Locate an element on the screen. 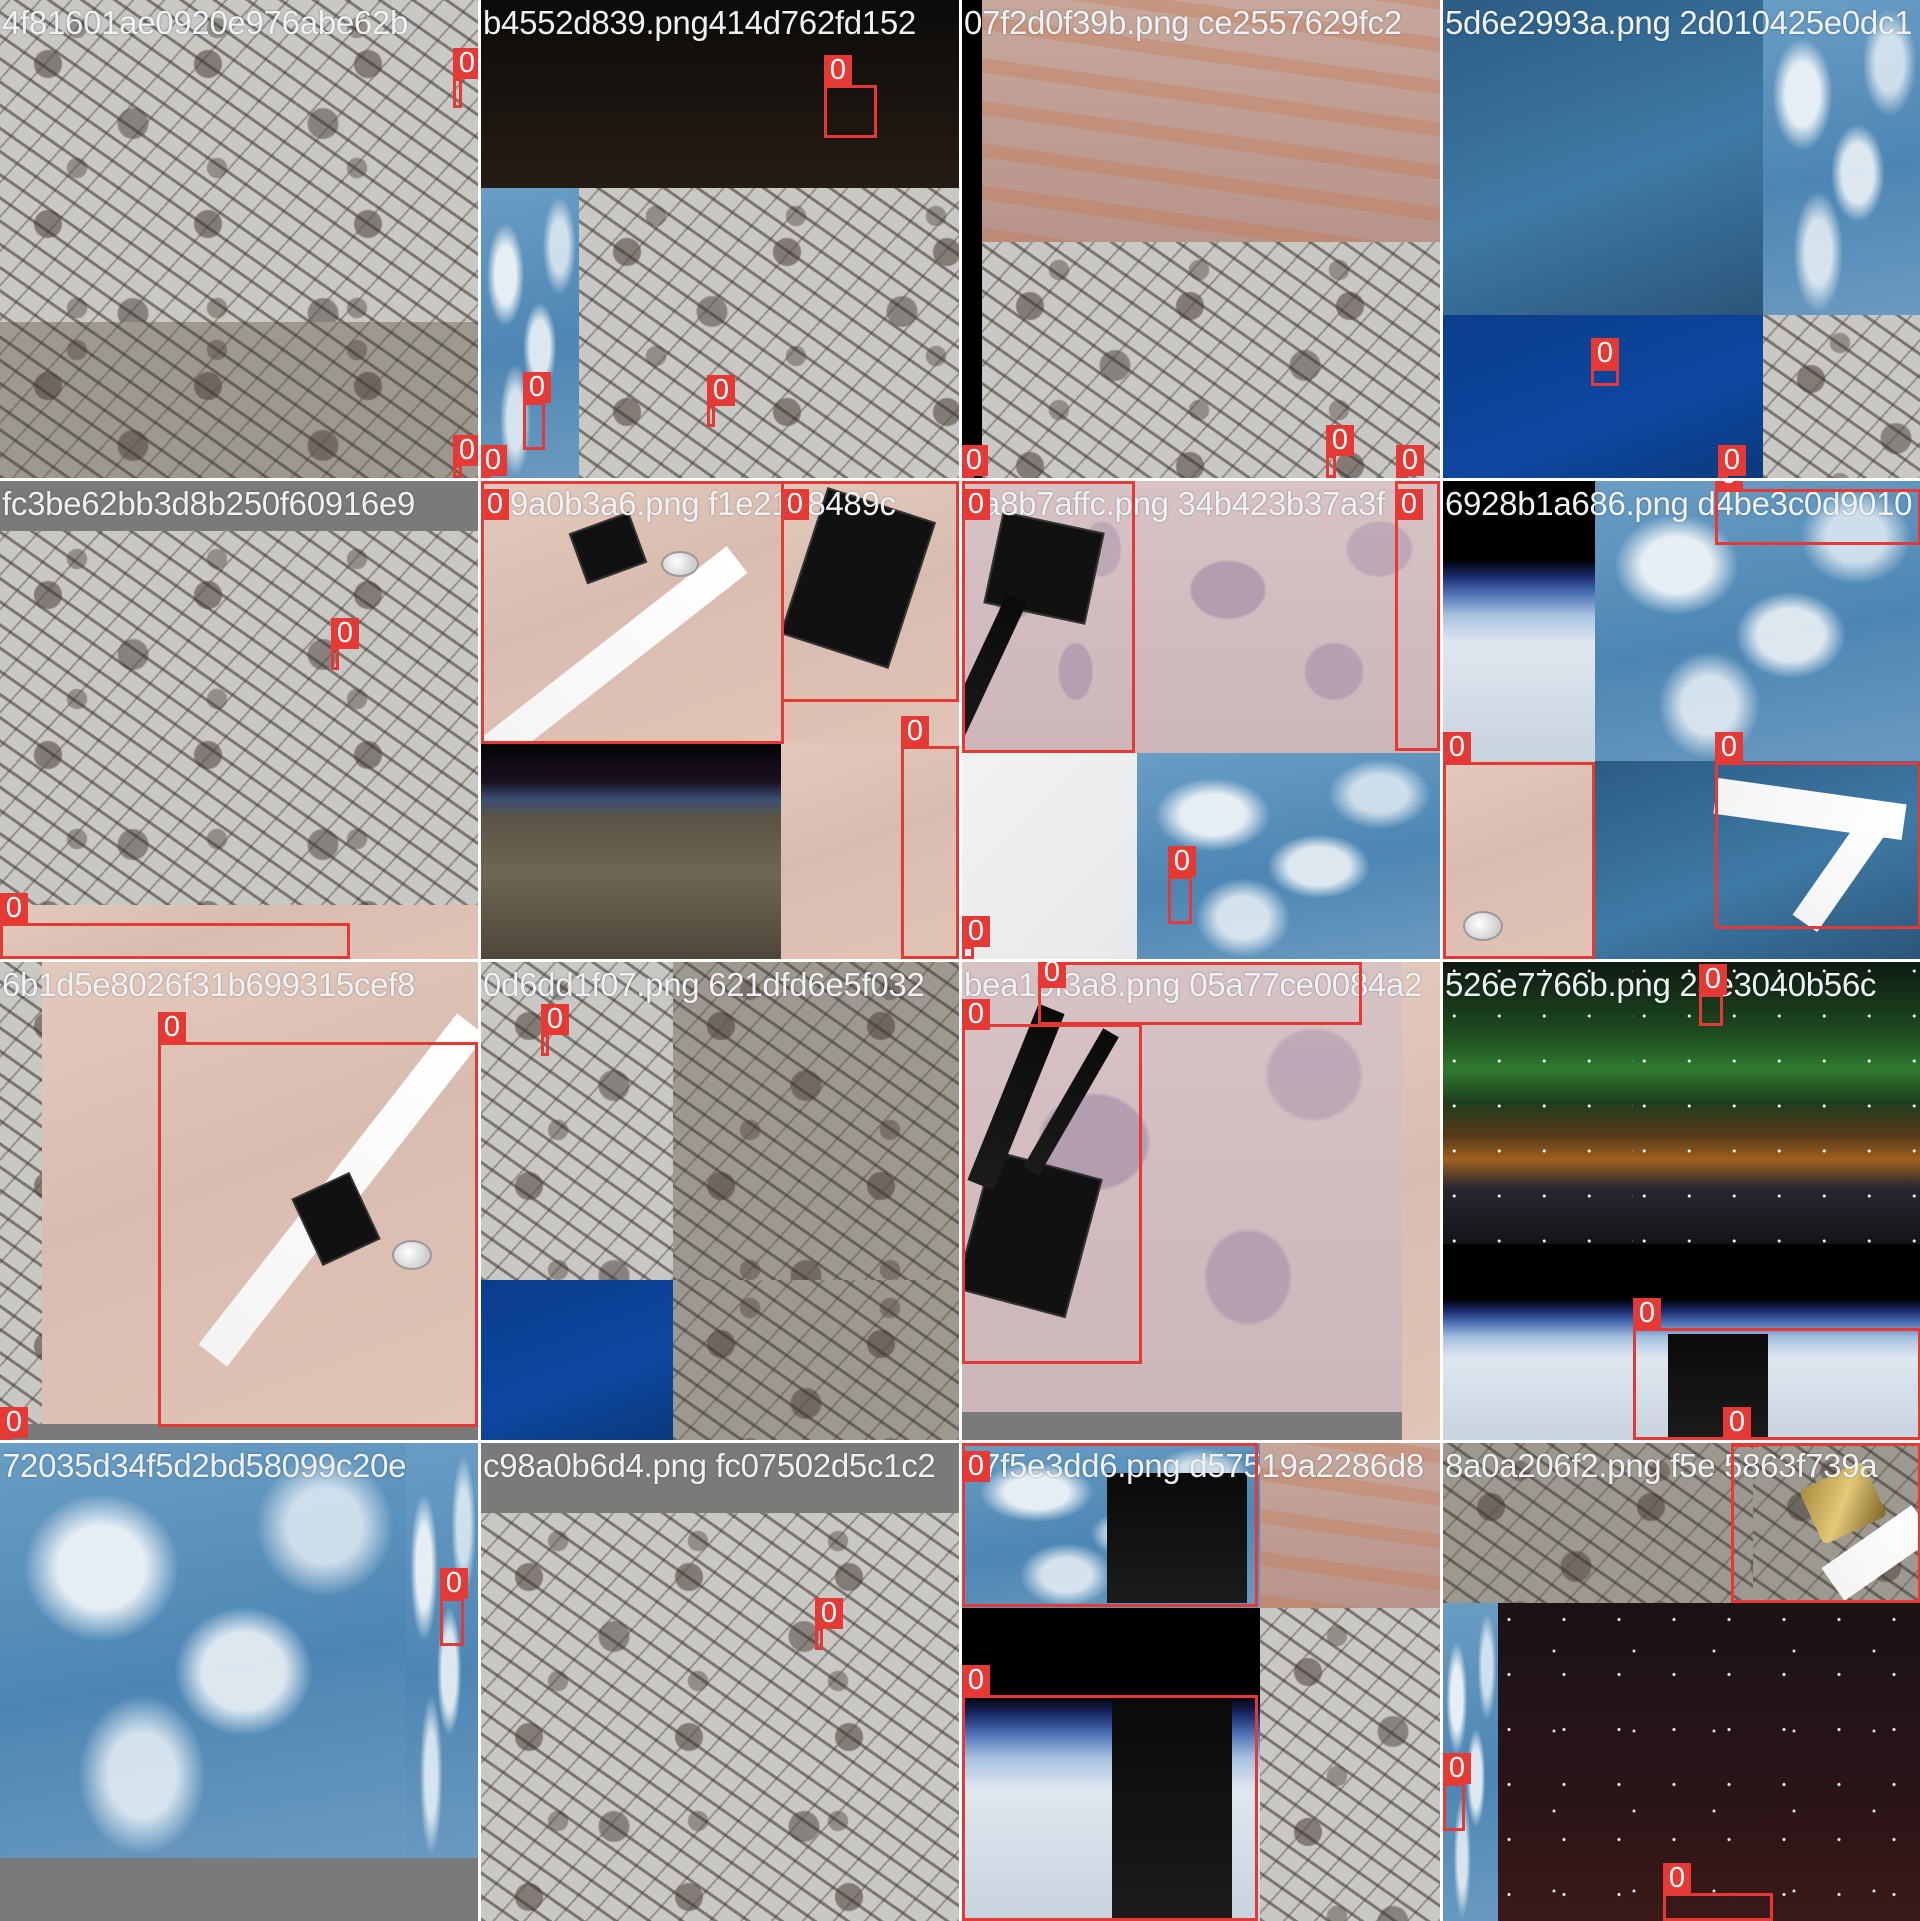  mosaic-cell-8: 6928b1a686.png d4be3c0d9010 0 0 0 is located at coordinates (1681, 720).